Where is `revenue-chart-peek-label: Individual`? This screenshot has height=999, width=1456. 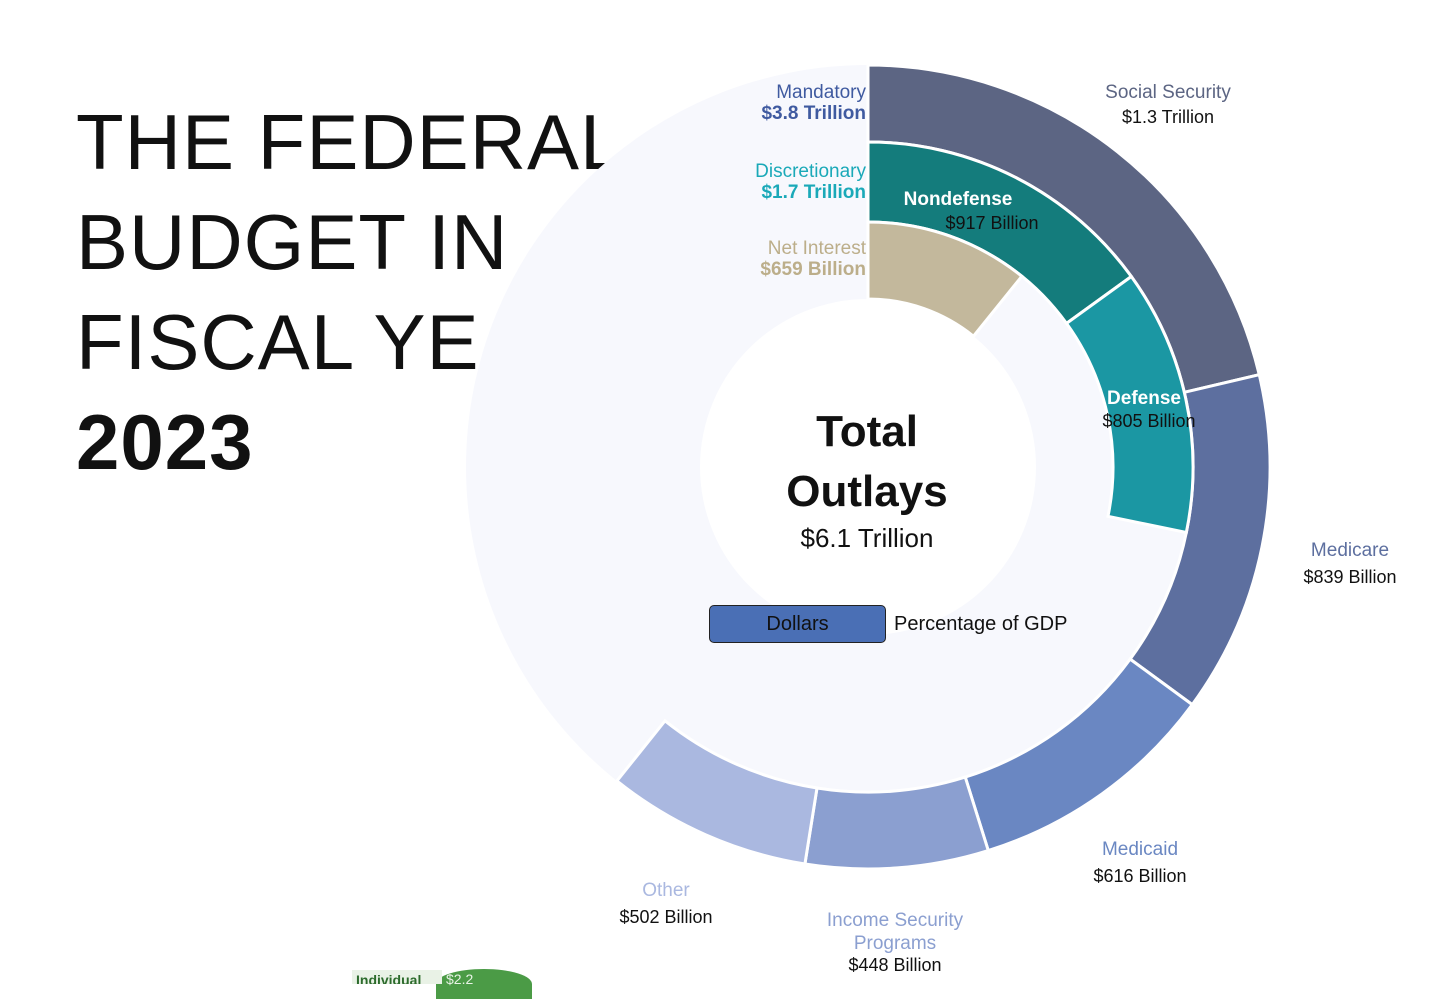
revenue-chart-peek-label: Individual is located at coordinates (397, 977).